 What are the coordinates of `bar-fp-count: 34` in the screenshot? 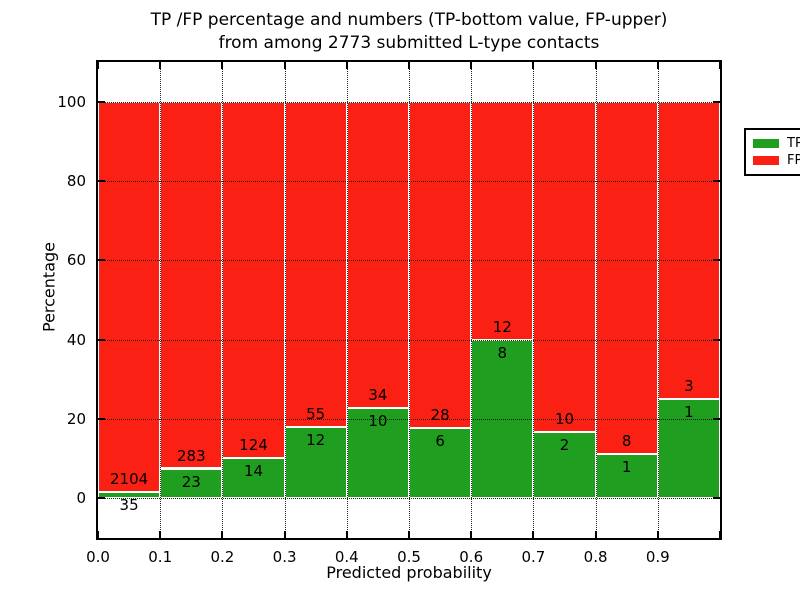 It's located at (378, 395).